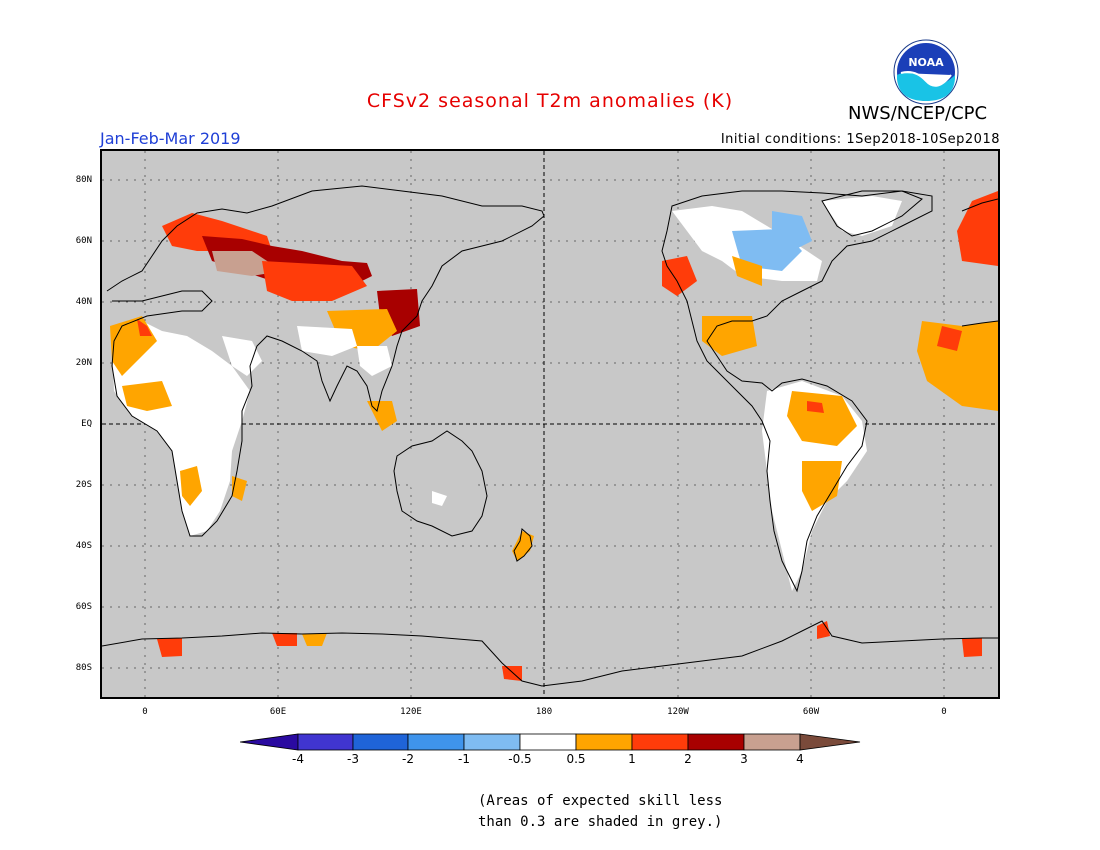 The height and width of the screenshot is (850, 1100). Describe the element at coordinates (83, 302) in the screenshot. I see `lat-label-40n: 40N` at that location.